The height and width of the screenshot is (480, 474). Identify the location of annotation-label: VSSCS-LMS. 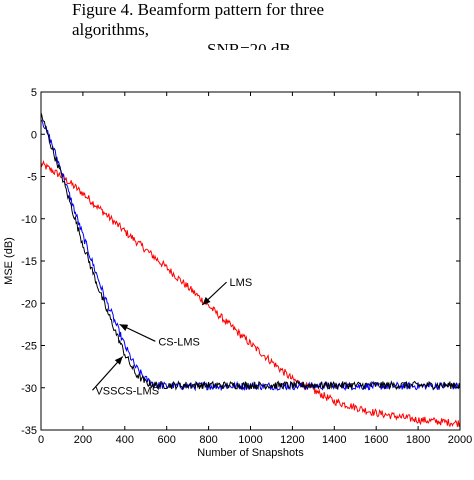
(127, 391).